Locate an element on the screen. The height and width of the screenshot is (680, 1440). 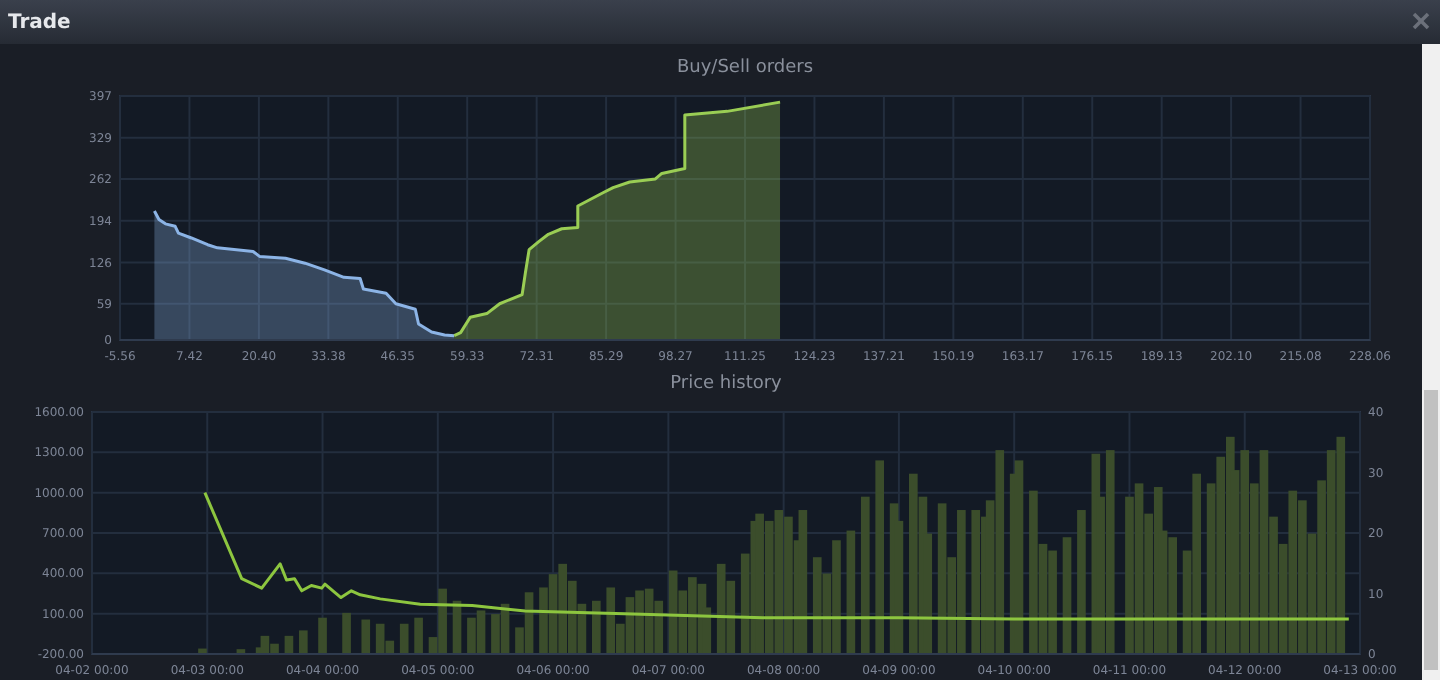
text: Trade is located at coordinates (40, 23).